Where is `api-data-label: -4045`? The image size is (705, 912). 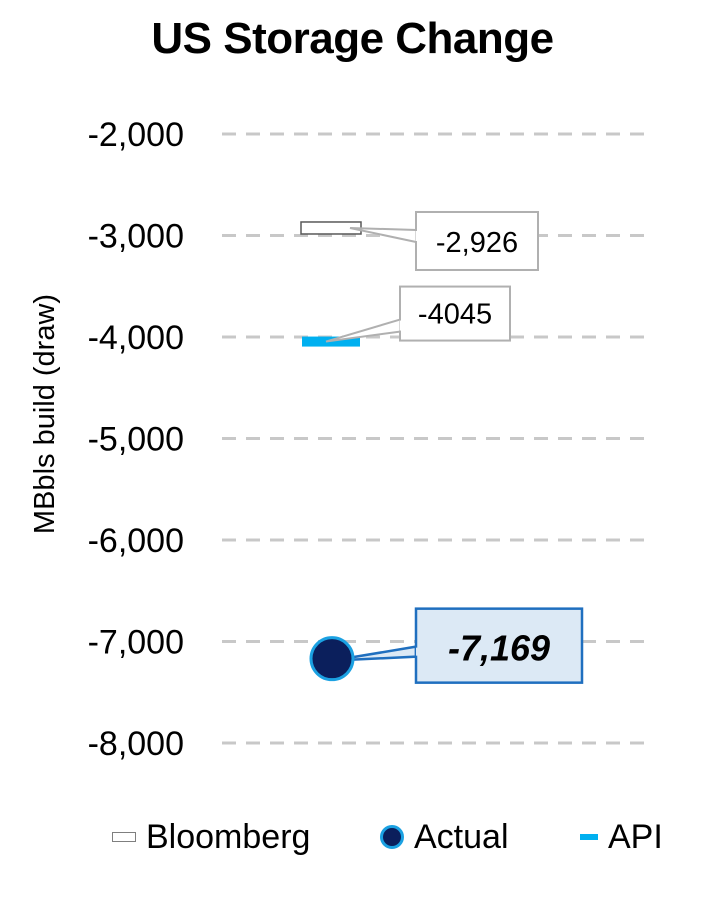
api-data-label: -4045 is located at coordinates (455, 315).